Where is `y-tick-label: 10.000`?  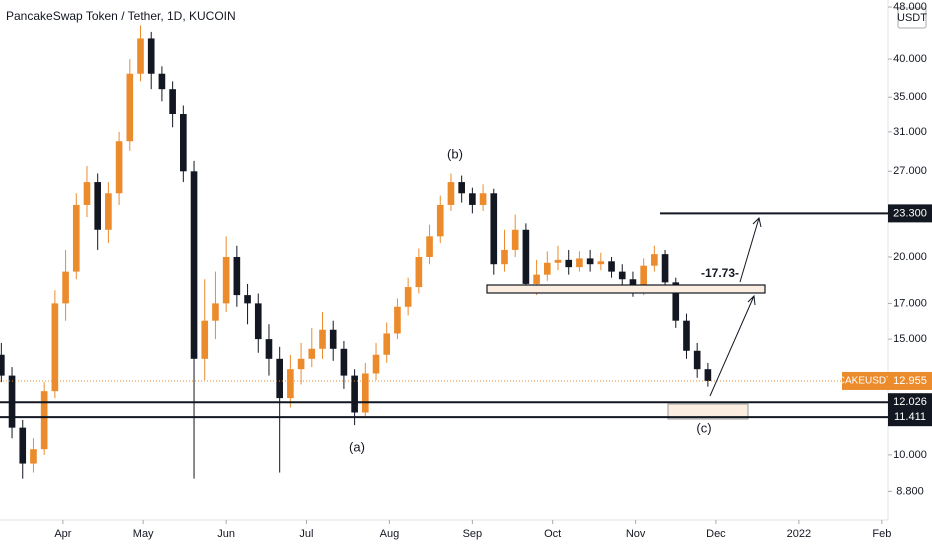
y-tick-label: 10.000 is located at coordinates (910, 455).